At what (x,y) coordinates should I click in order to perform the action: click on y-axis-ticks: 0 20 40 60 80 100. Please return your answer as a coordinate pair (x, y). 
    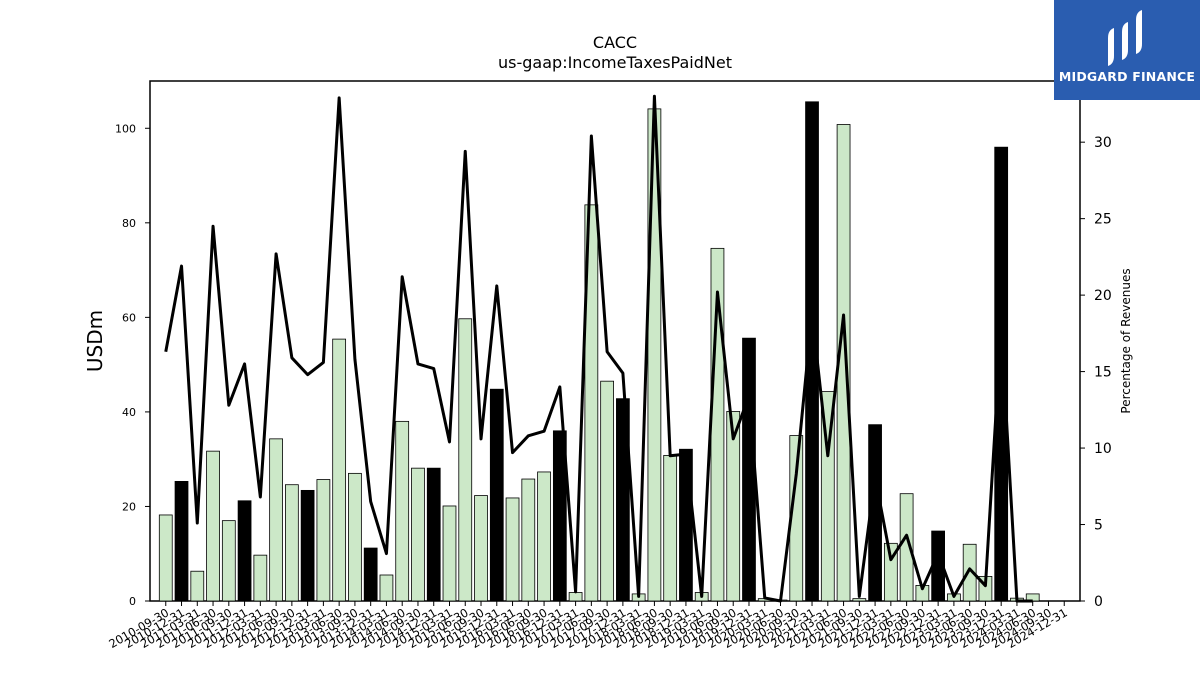
    Looking at the image, I should click on (132, 365).